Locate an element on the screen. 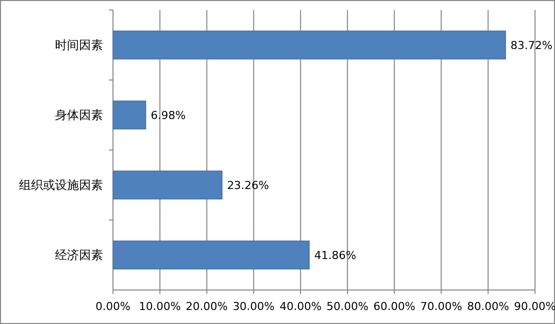 This screenshot has width=555, height=324. data-label: 41.86% is located at coordinates (335, 255).